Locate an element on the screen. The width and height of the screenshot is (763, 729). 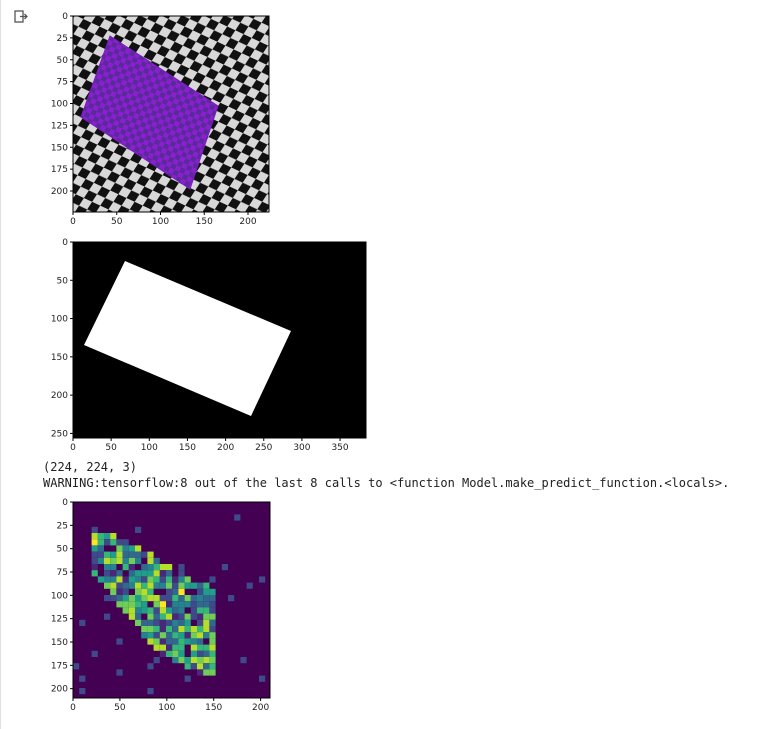
output-icon is located at coordinates (21, 17).